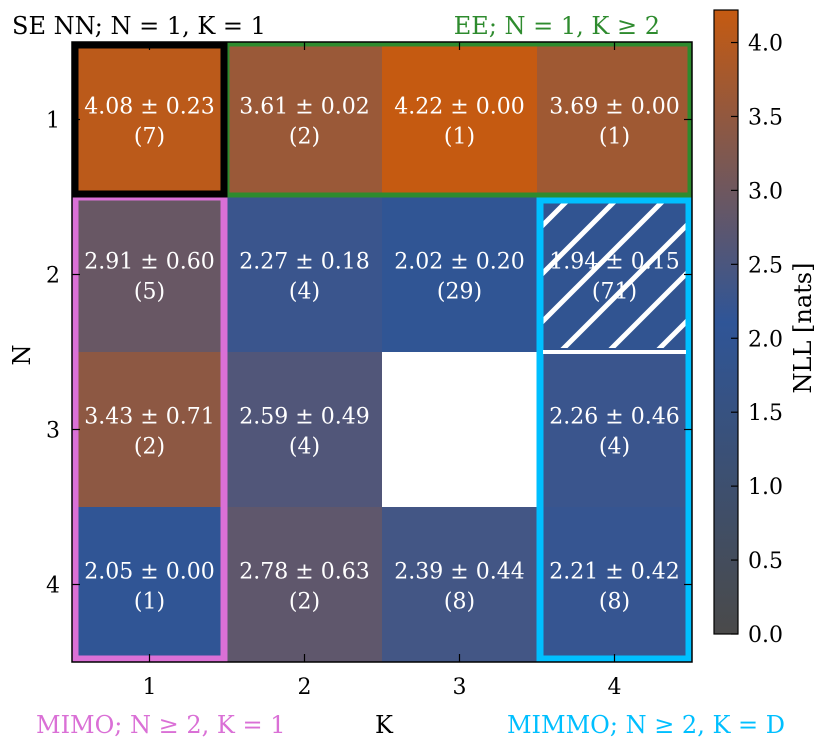 This screenshot has height=751, width=831. Describe the element at coordinates (614, 292) in the screenshot. I see `cell-count-n2-k4: (71)` at that location.